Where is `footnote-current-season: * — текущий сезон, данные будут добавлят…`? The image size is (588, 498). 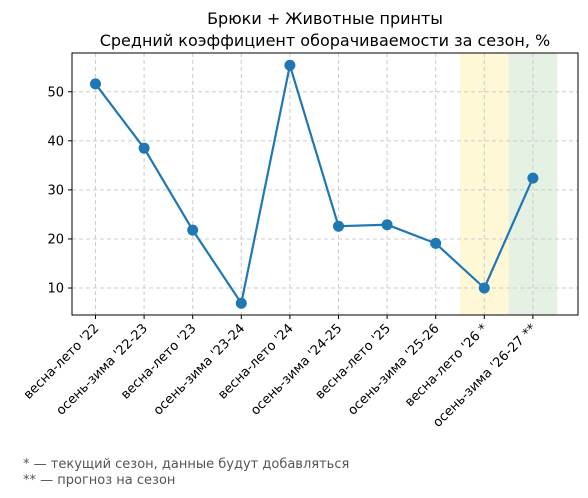 footnote-current-season: * — текущий сезон, данные будут добавлят… is located at coordinates (186, 464).